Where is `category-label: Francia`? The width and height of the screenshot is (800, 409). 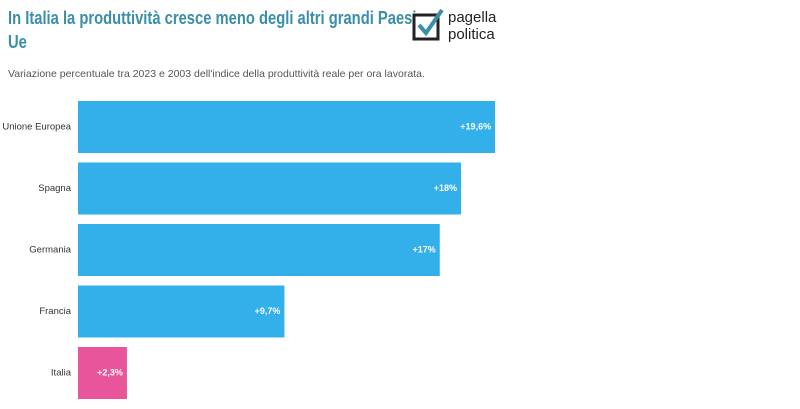
category-label: Francia is located at coordinates (55, 311).